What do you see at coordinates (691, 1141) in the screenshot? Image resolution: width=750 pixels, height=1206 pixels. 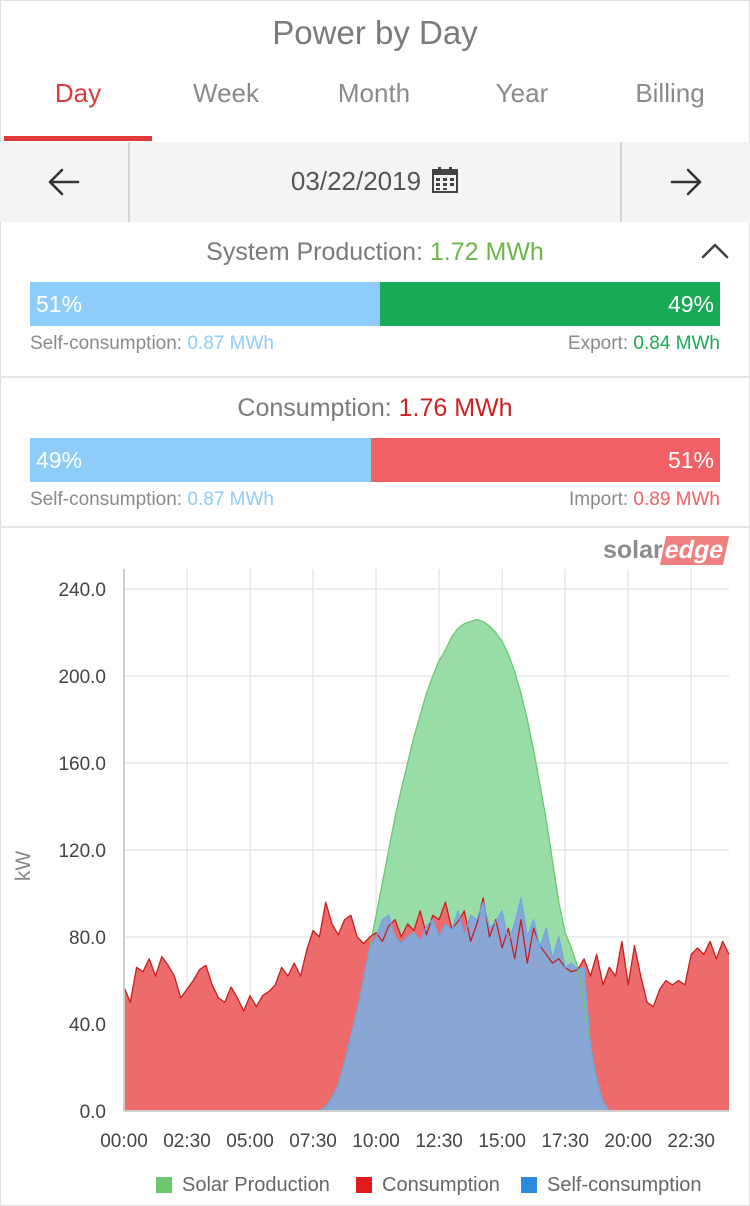 I see `x-tick-label: 22:30` at bounding box center [691, 1141].